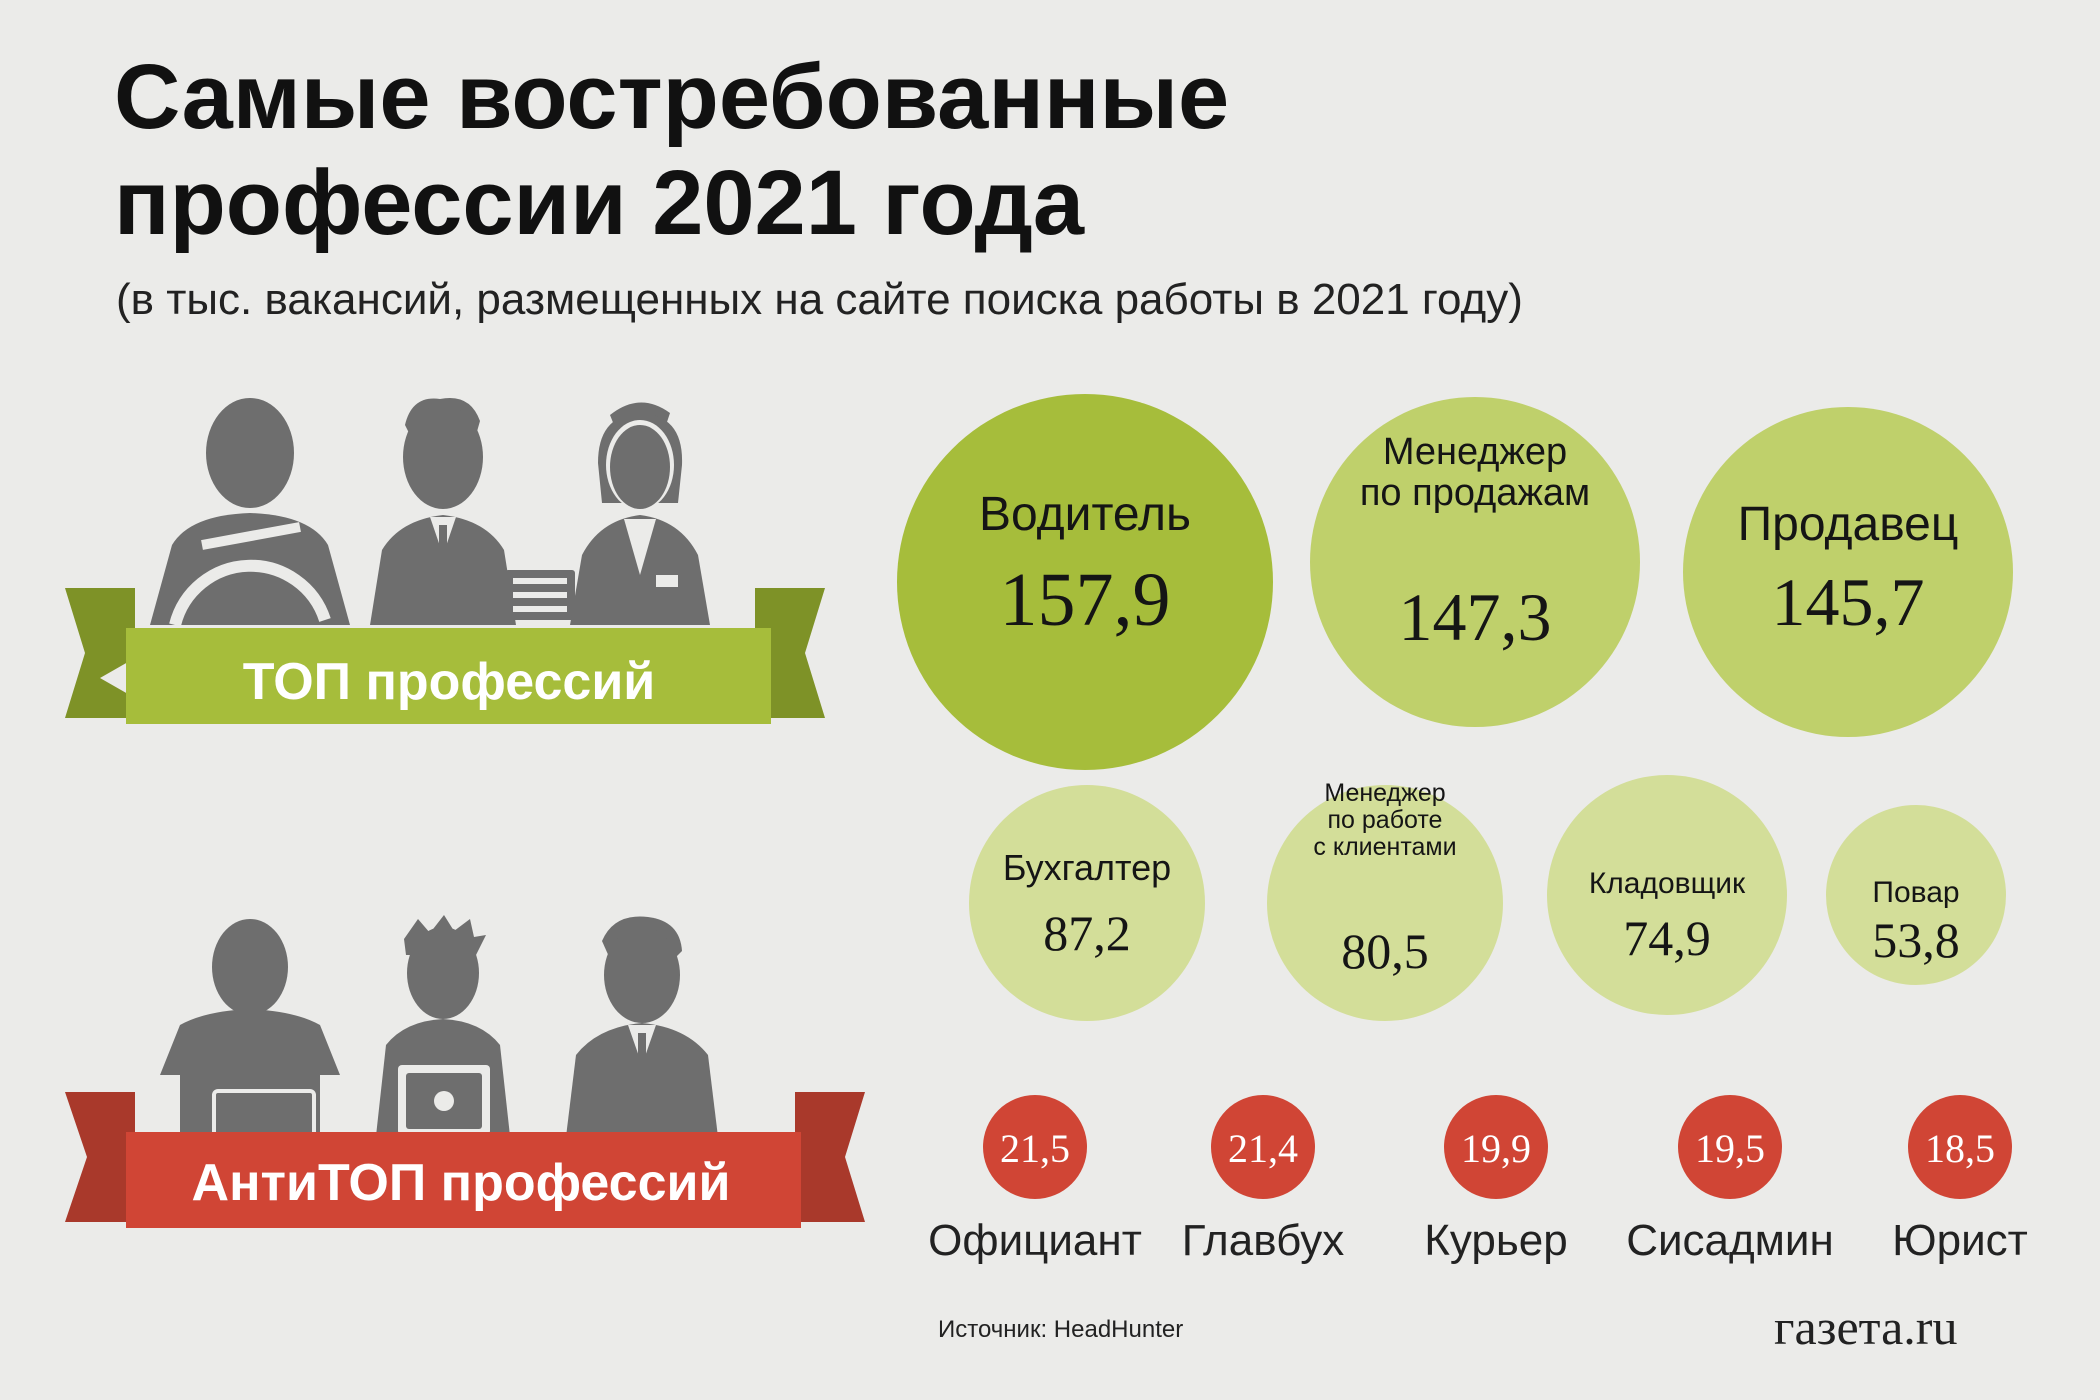 The height and width of the screenshot is (1400, 2100). I want to click on bubble-value: 145,7, so click(1848, 602).